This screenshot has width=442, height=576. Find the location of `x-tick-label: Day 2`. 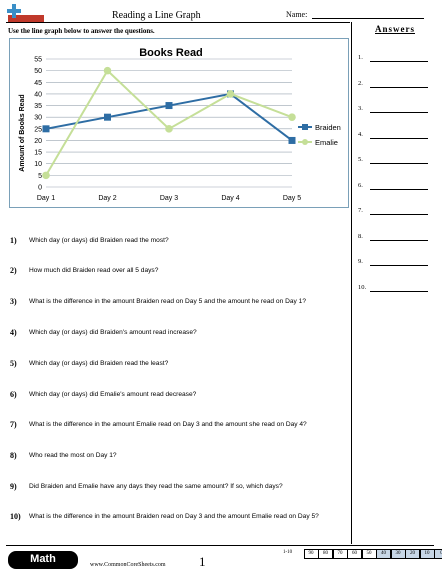

x-tick-label: Day 2 is located at coordinates (107, 198).